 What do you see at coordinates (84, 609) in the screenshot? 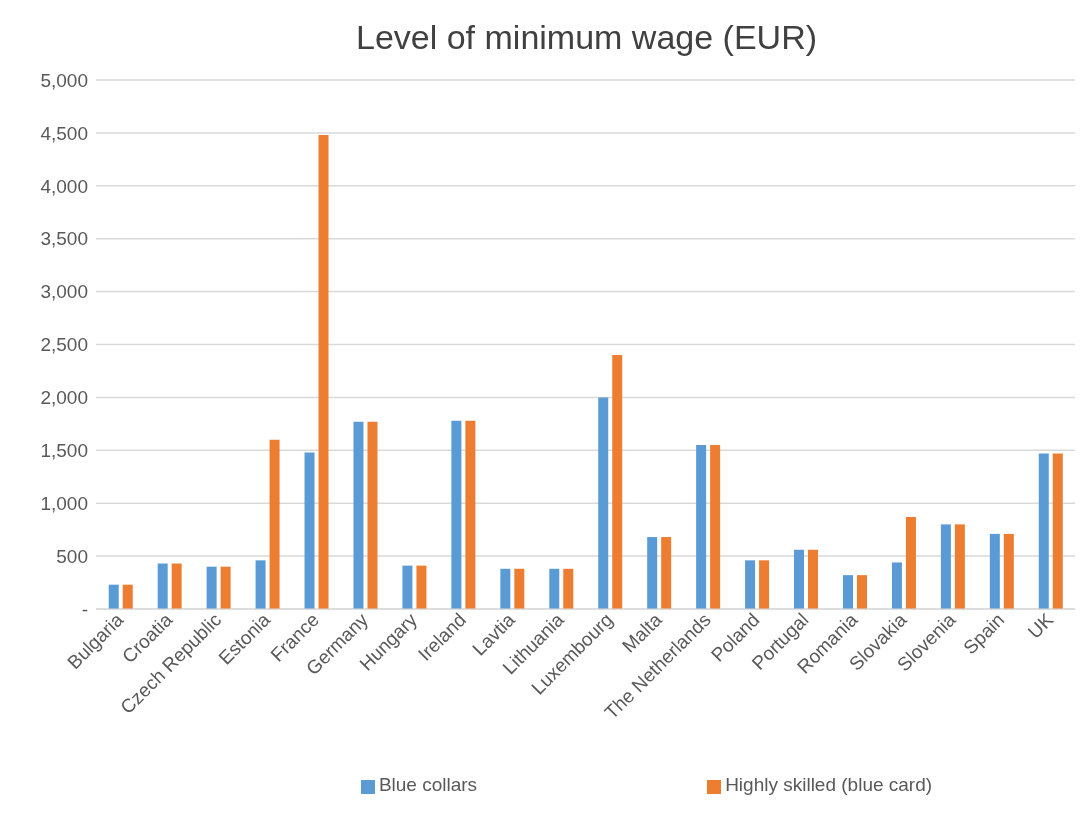
I see `y-tick-label: -` at bounding box center [84, 609].